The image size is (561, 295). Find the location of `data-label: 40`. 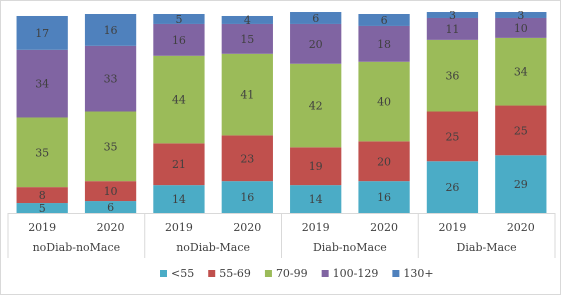

data-label: 40 is located at coordinates (384, 102).